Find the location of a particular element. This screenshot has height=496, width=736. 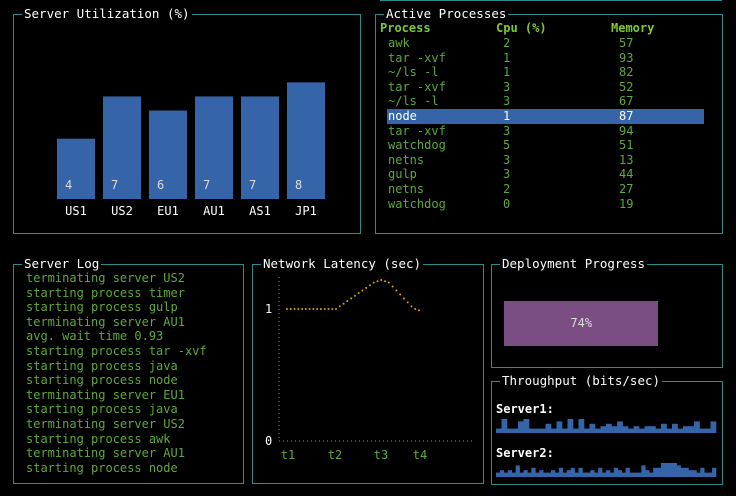

process-row: ~/ls -l 3 67 is located at coordinates (549, 101).